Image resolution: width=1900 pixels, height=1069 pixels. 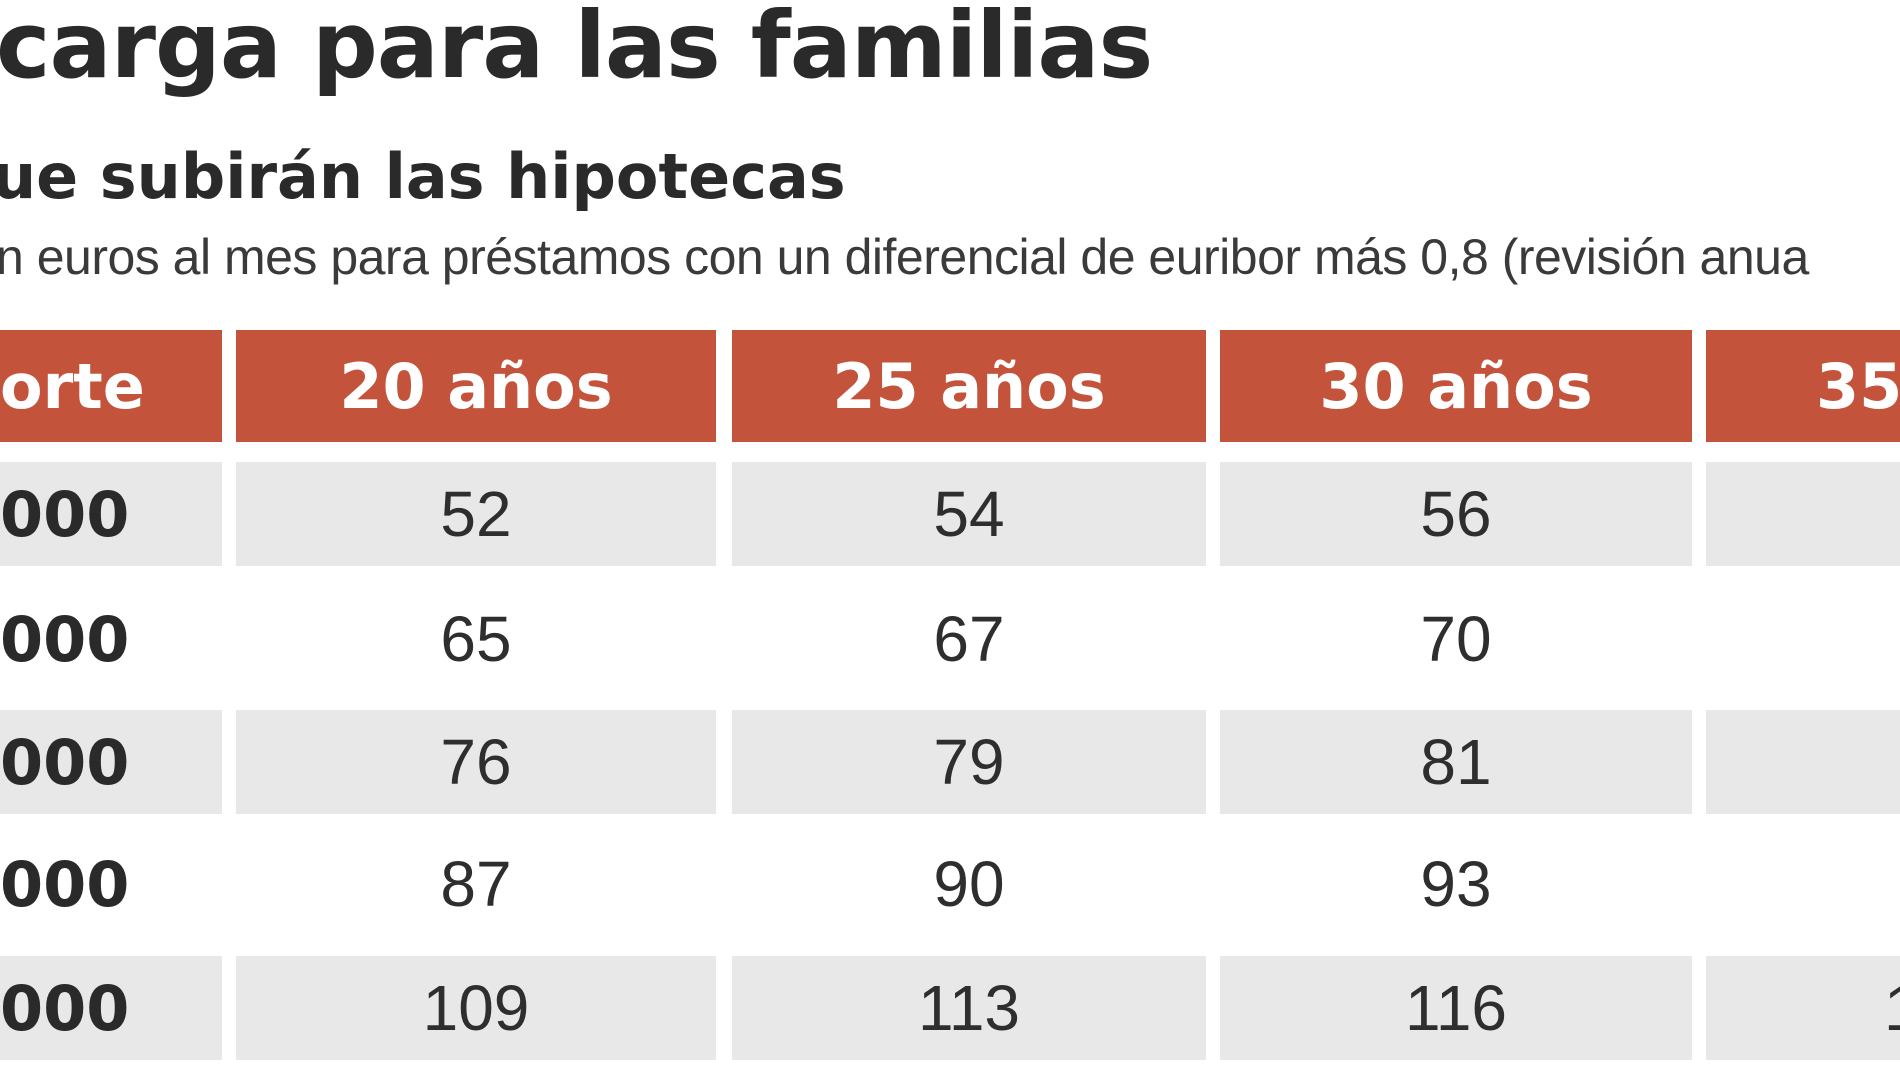 What do you see at coordinates (1456, 762) in the screenshot?
I see `table-cell: 81` at bounding box center [1456, 762].